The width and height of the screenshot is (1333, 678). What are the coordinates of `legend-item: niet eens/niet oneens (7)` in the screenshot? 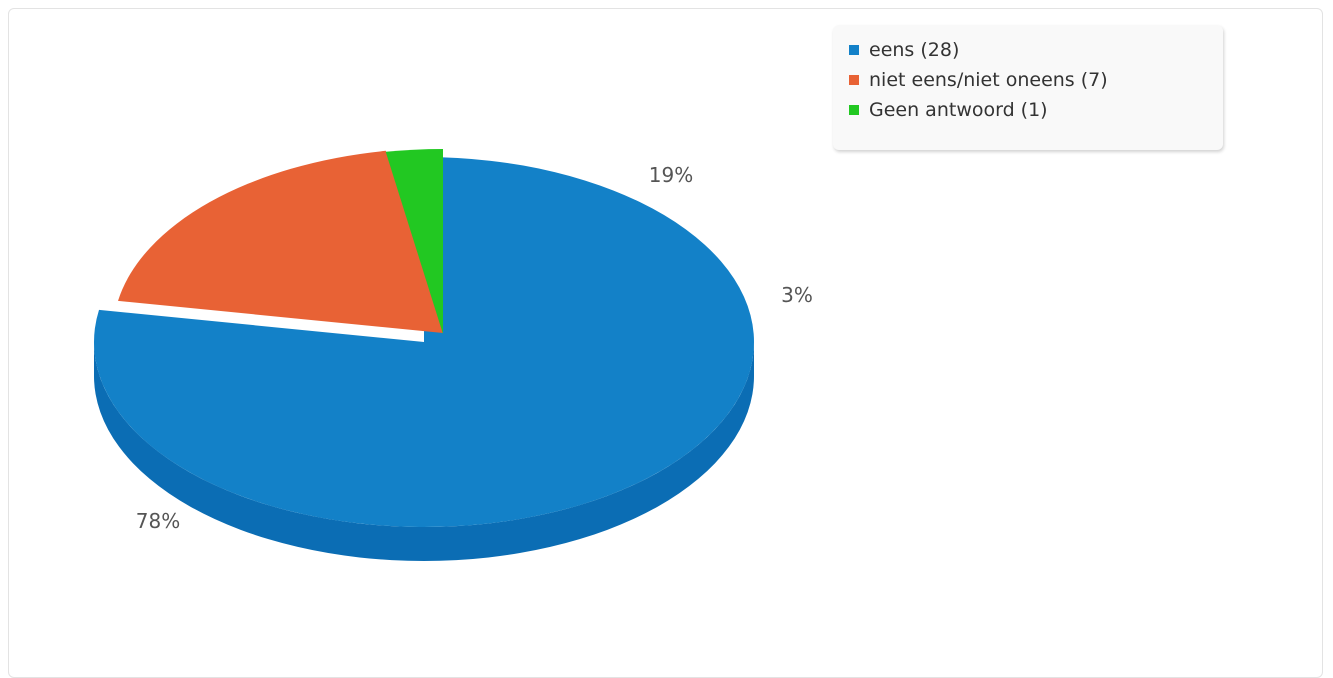 It's located at (1036, 80).